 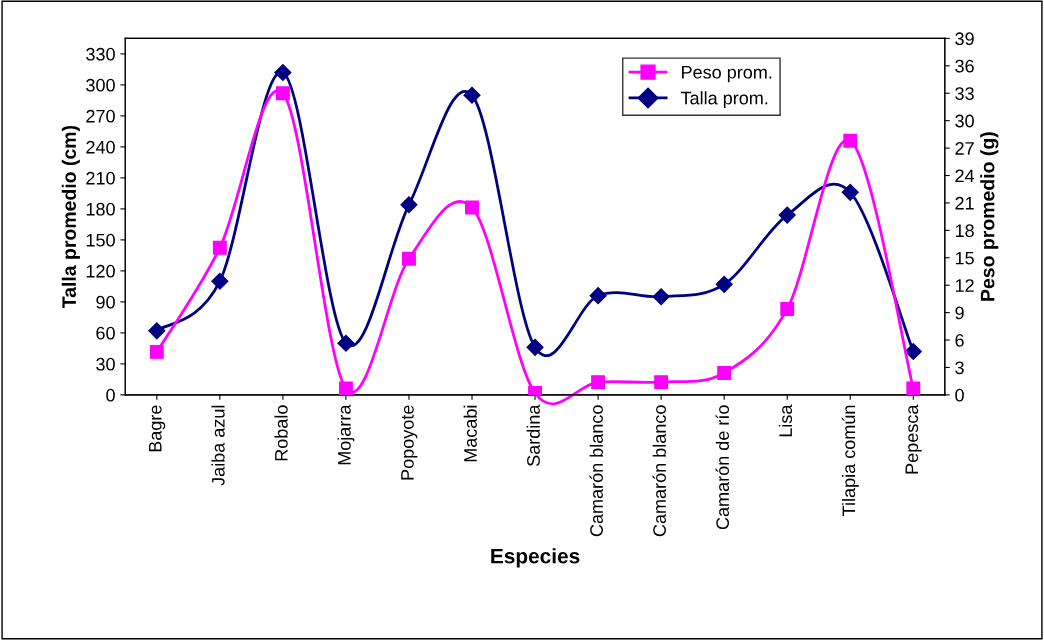 I want to click on y2-axis-title: Peso promedio (g), so click(x=989, y=216).